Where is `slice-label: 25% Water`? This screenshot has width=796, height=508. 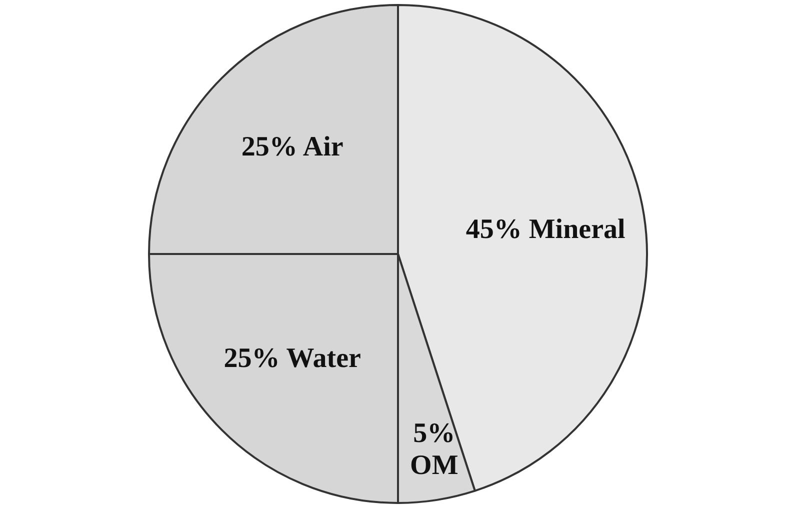 slice-label: 25% Water is located at coordinates (292, 358).